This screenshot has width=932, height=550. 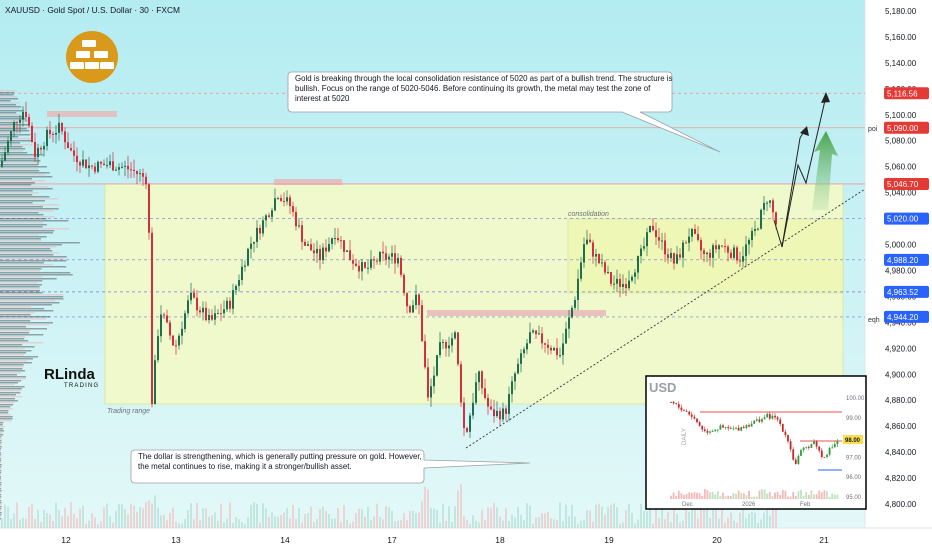 What do you see at coordinates (853, 441) in the screenshot?
I see `inset-current-tag: 98.00` at bounding box center [853, 441].